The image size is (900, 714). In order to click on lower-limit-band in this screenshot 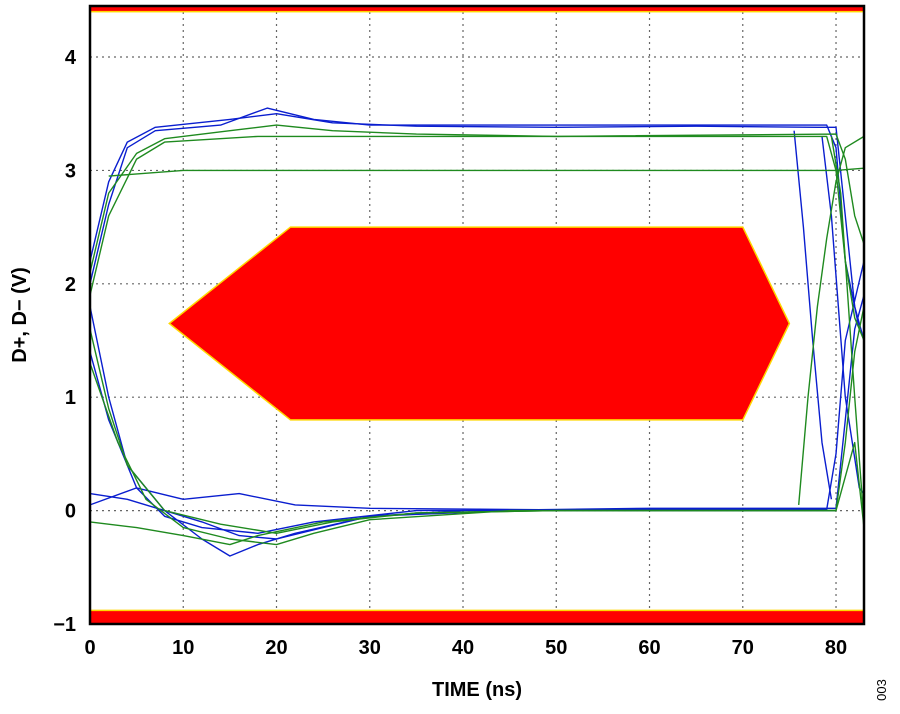, I will do `click(477, 617)`.